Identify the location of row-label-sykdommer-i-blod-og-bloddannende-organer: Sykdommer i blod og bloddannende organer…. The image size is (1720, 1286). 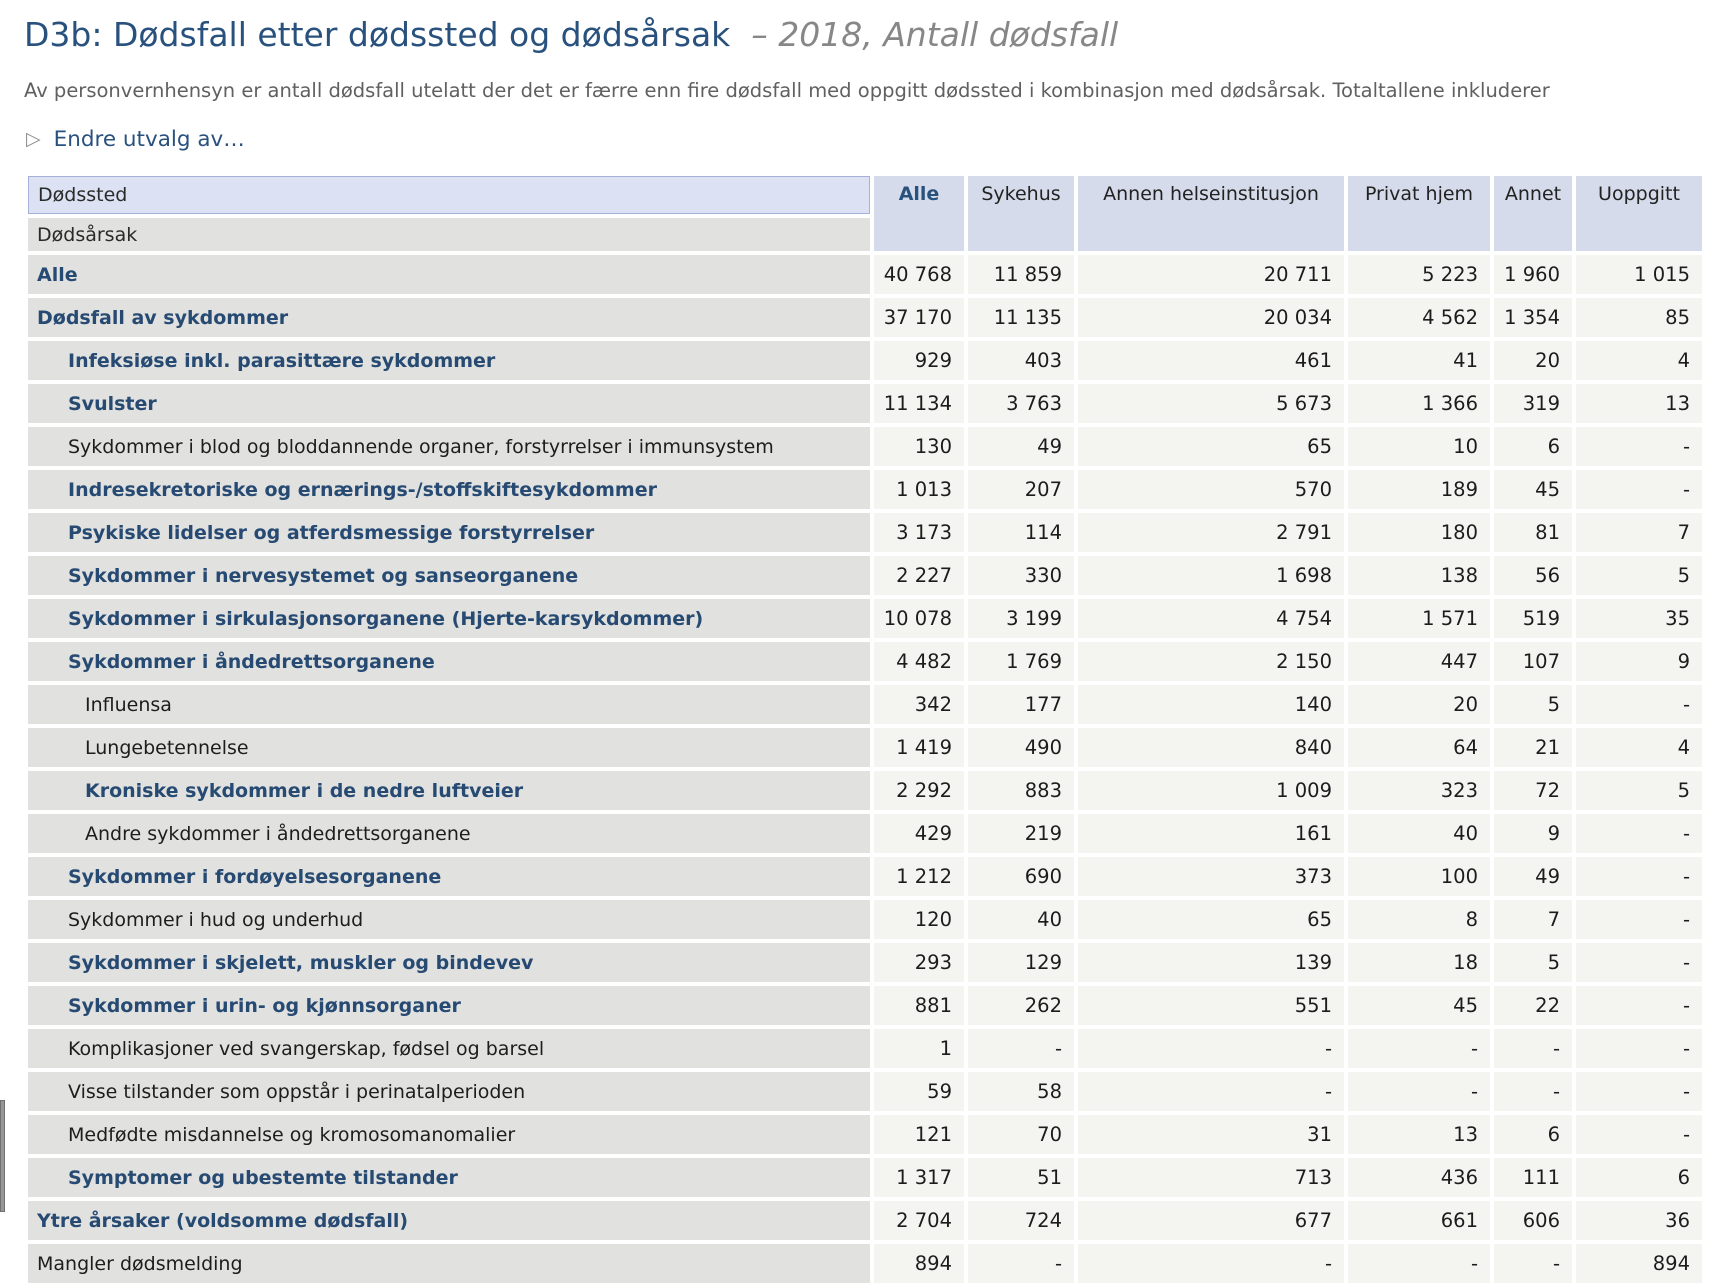
(449, 446).